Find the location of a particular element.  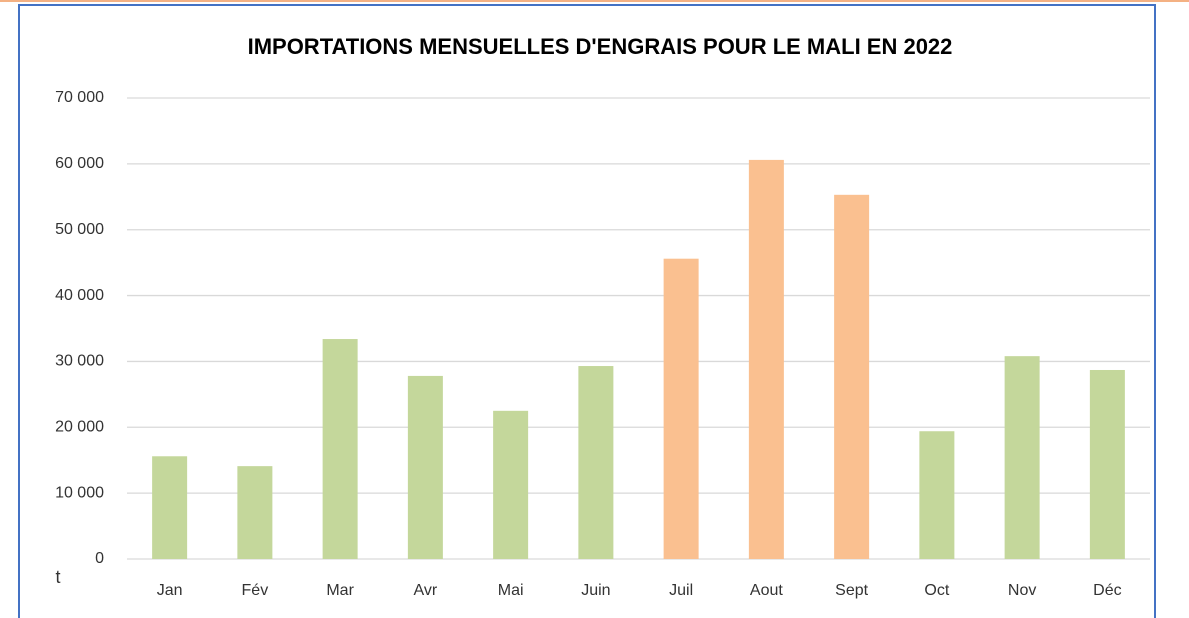

x-tick-label: Nov is located at coordinates (1022, 590).